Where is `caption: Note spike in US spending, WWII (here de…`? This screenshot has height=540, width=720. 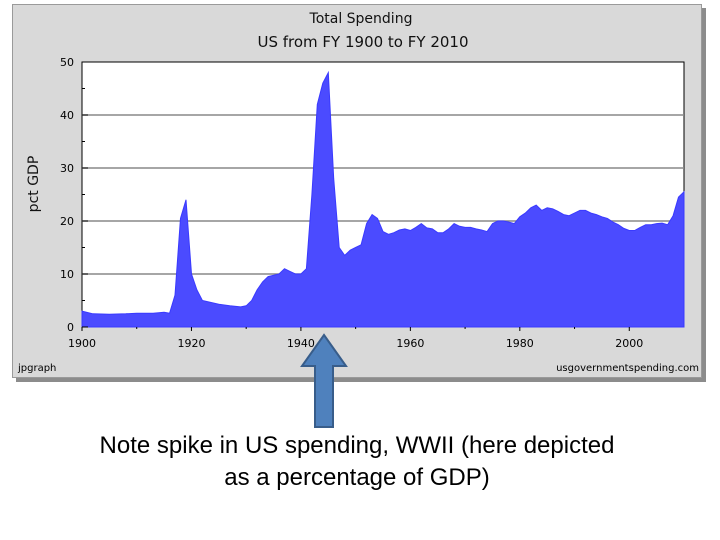 caption: Note spike in US spending, WWII (here de… is located at coordinates (357, 462).